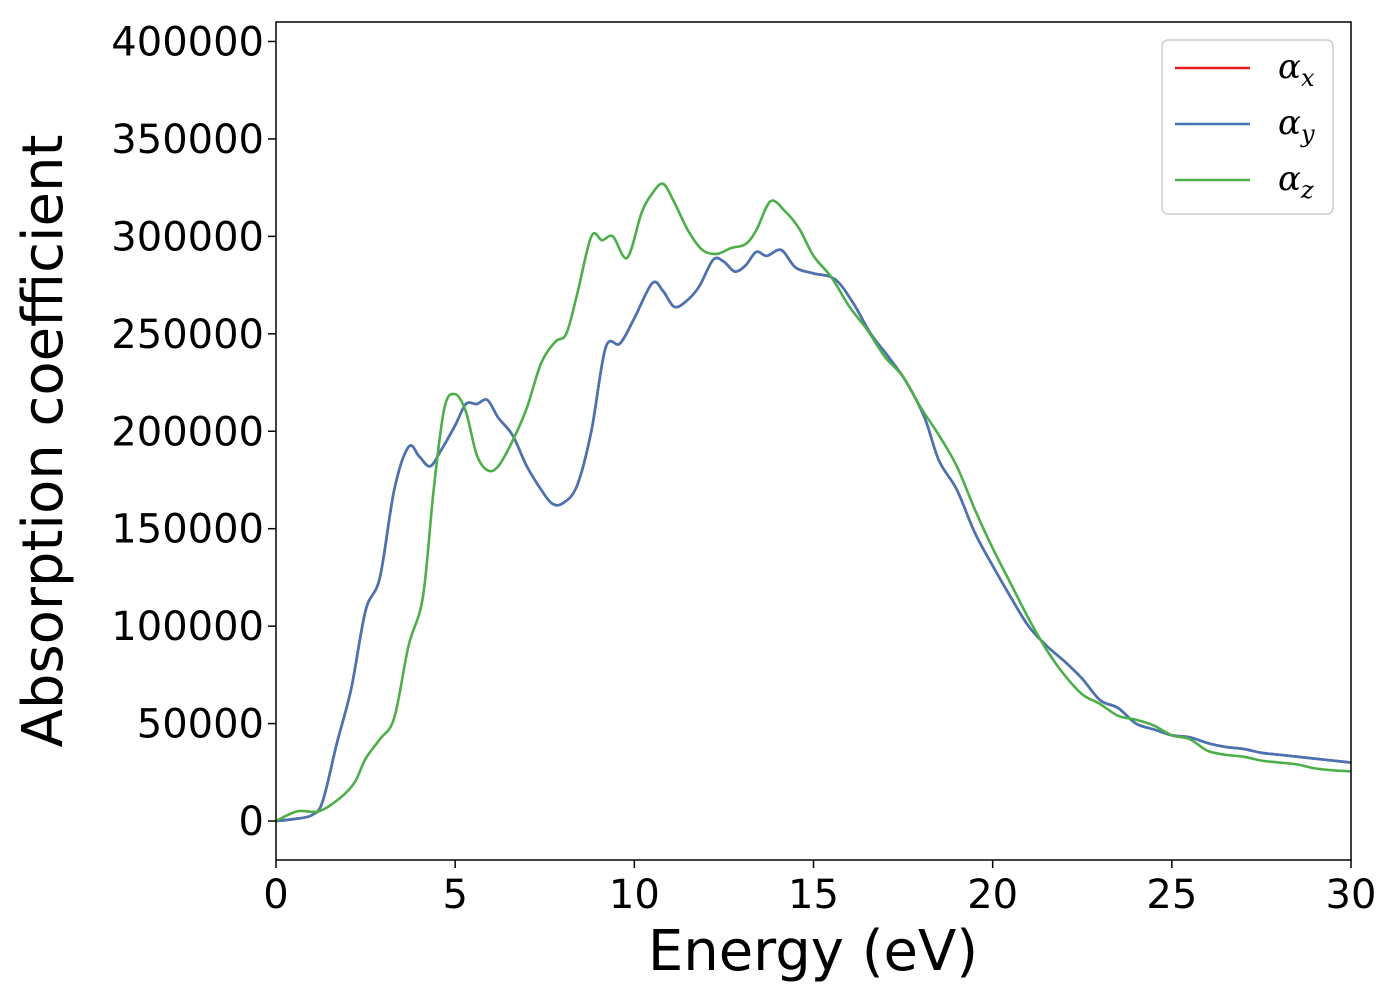  What do you see at coordinates (634, 895) in the screenshot?
I see `x-tick-label: 10` at bounding box center [634, 895].